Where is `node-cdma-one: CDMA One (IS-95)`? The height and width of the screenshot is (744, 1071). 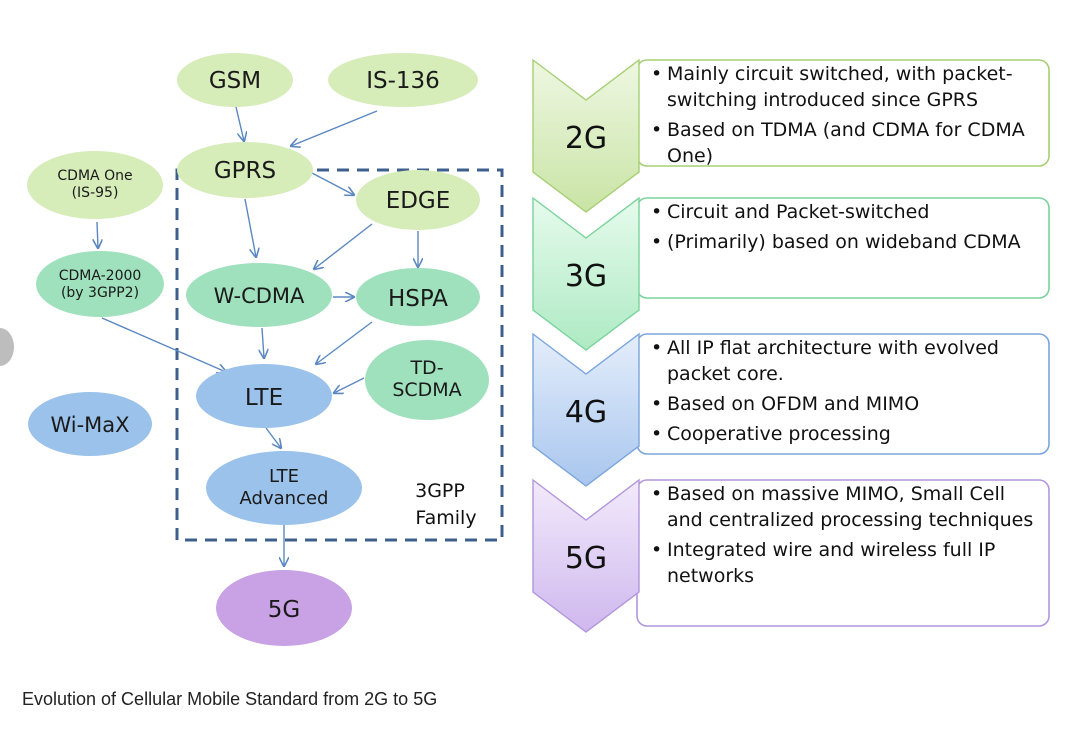 node-cdma-one: CDMA One (IS-95) is located at coordinates (95, 185).